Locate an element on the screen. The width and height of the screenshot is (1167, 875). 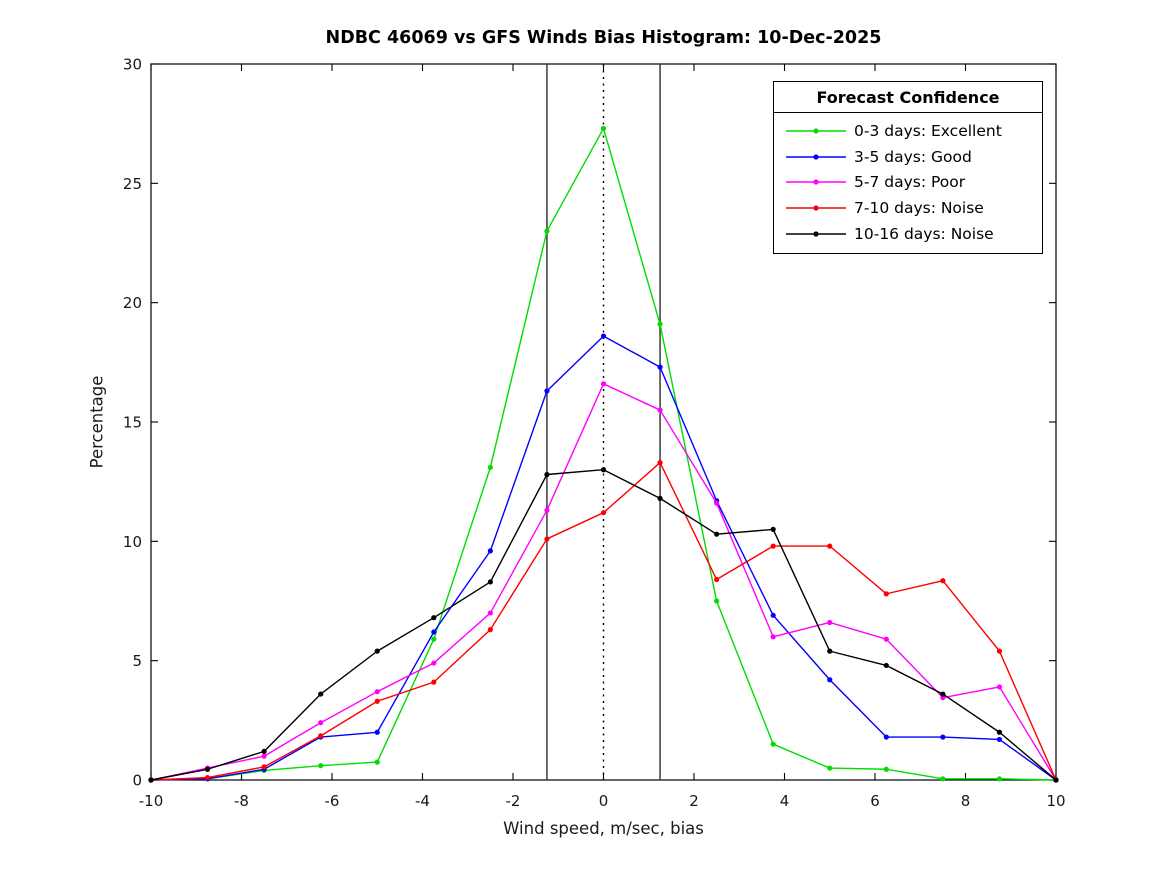
x-tick-label: 4 is located at coordinates (785, 801).